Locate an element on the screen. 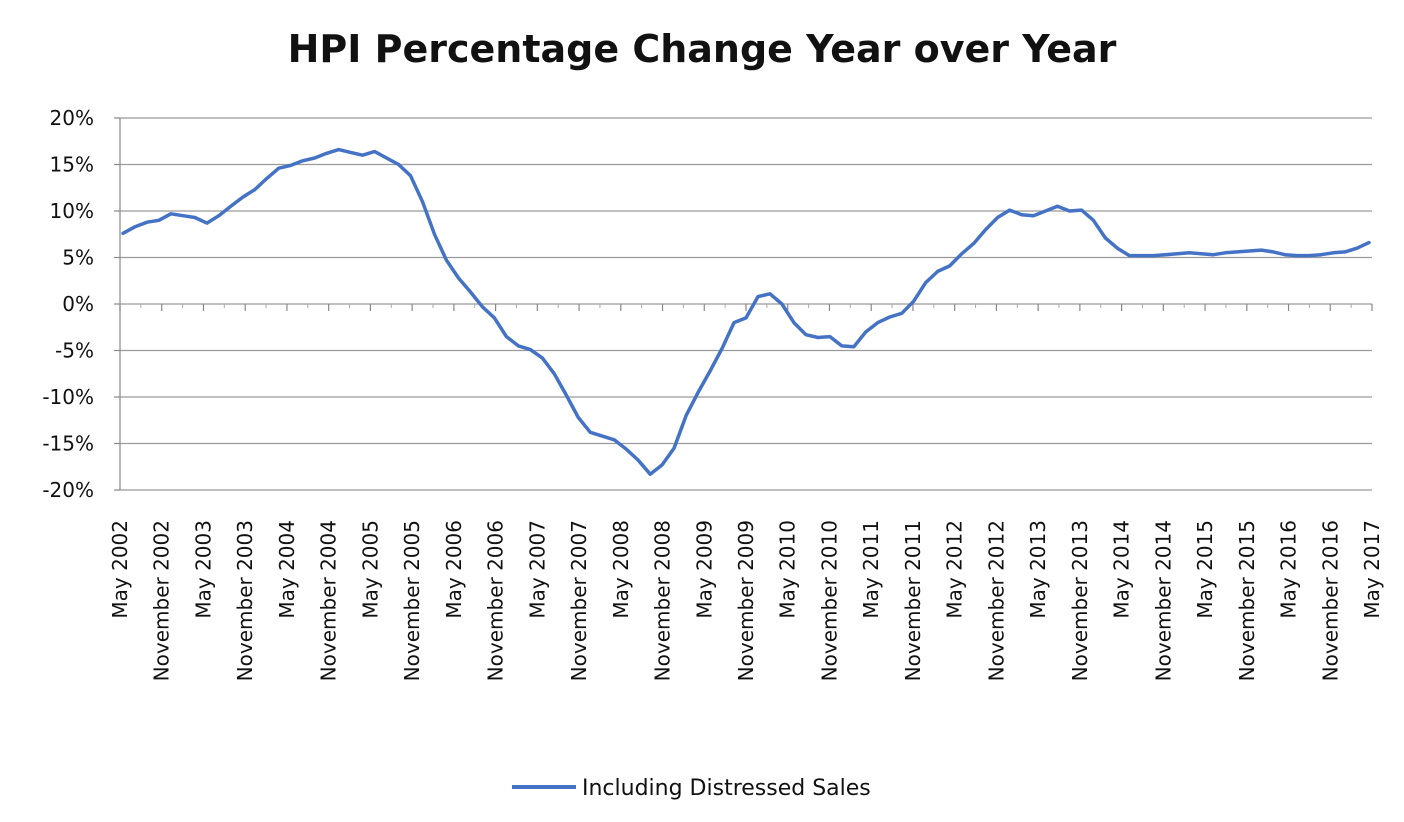  y-axis-ticks: 20% 15% 10% 5% 0% -5% -10% -15% -20% is located at coordinates (68, 304).